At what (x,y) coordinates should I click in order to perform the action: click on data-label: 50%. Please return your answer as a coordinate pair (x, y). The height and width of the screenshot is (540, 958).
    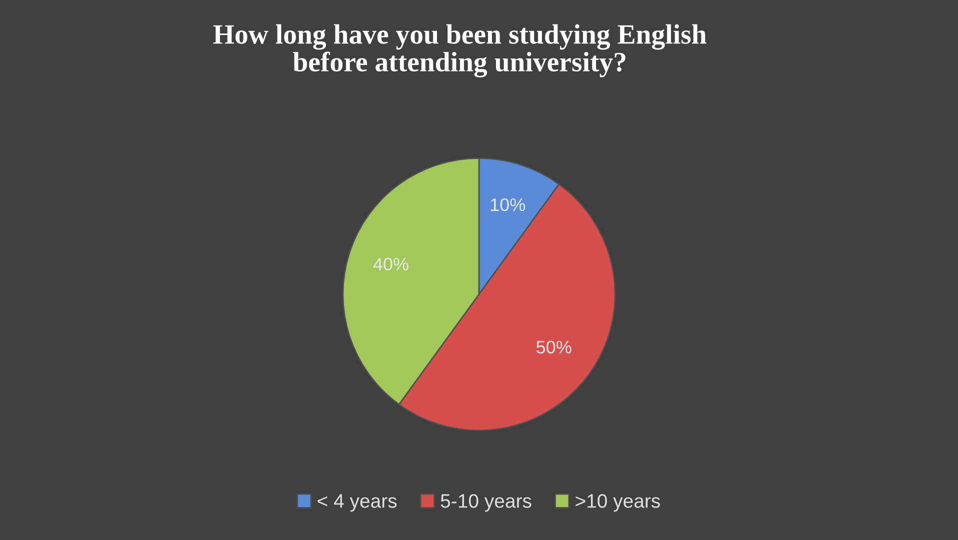
    Looking at the image, I should click on (554, 347).